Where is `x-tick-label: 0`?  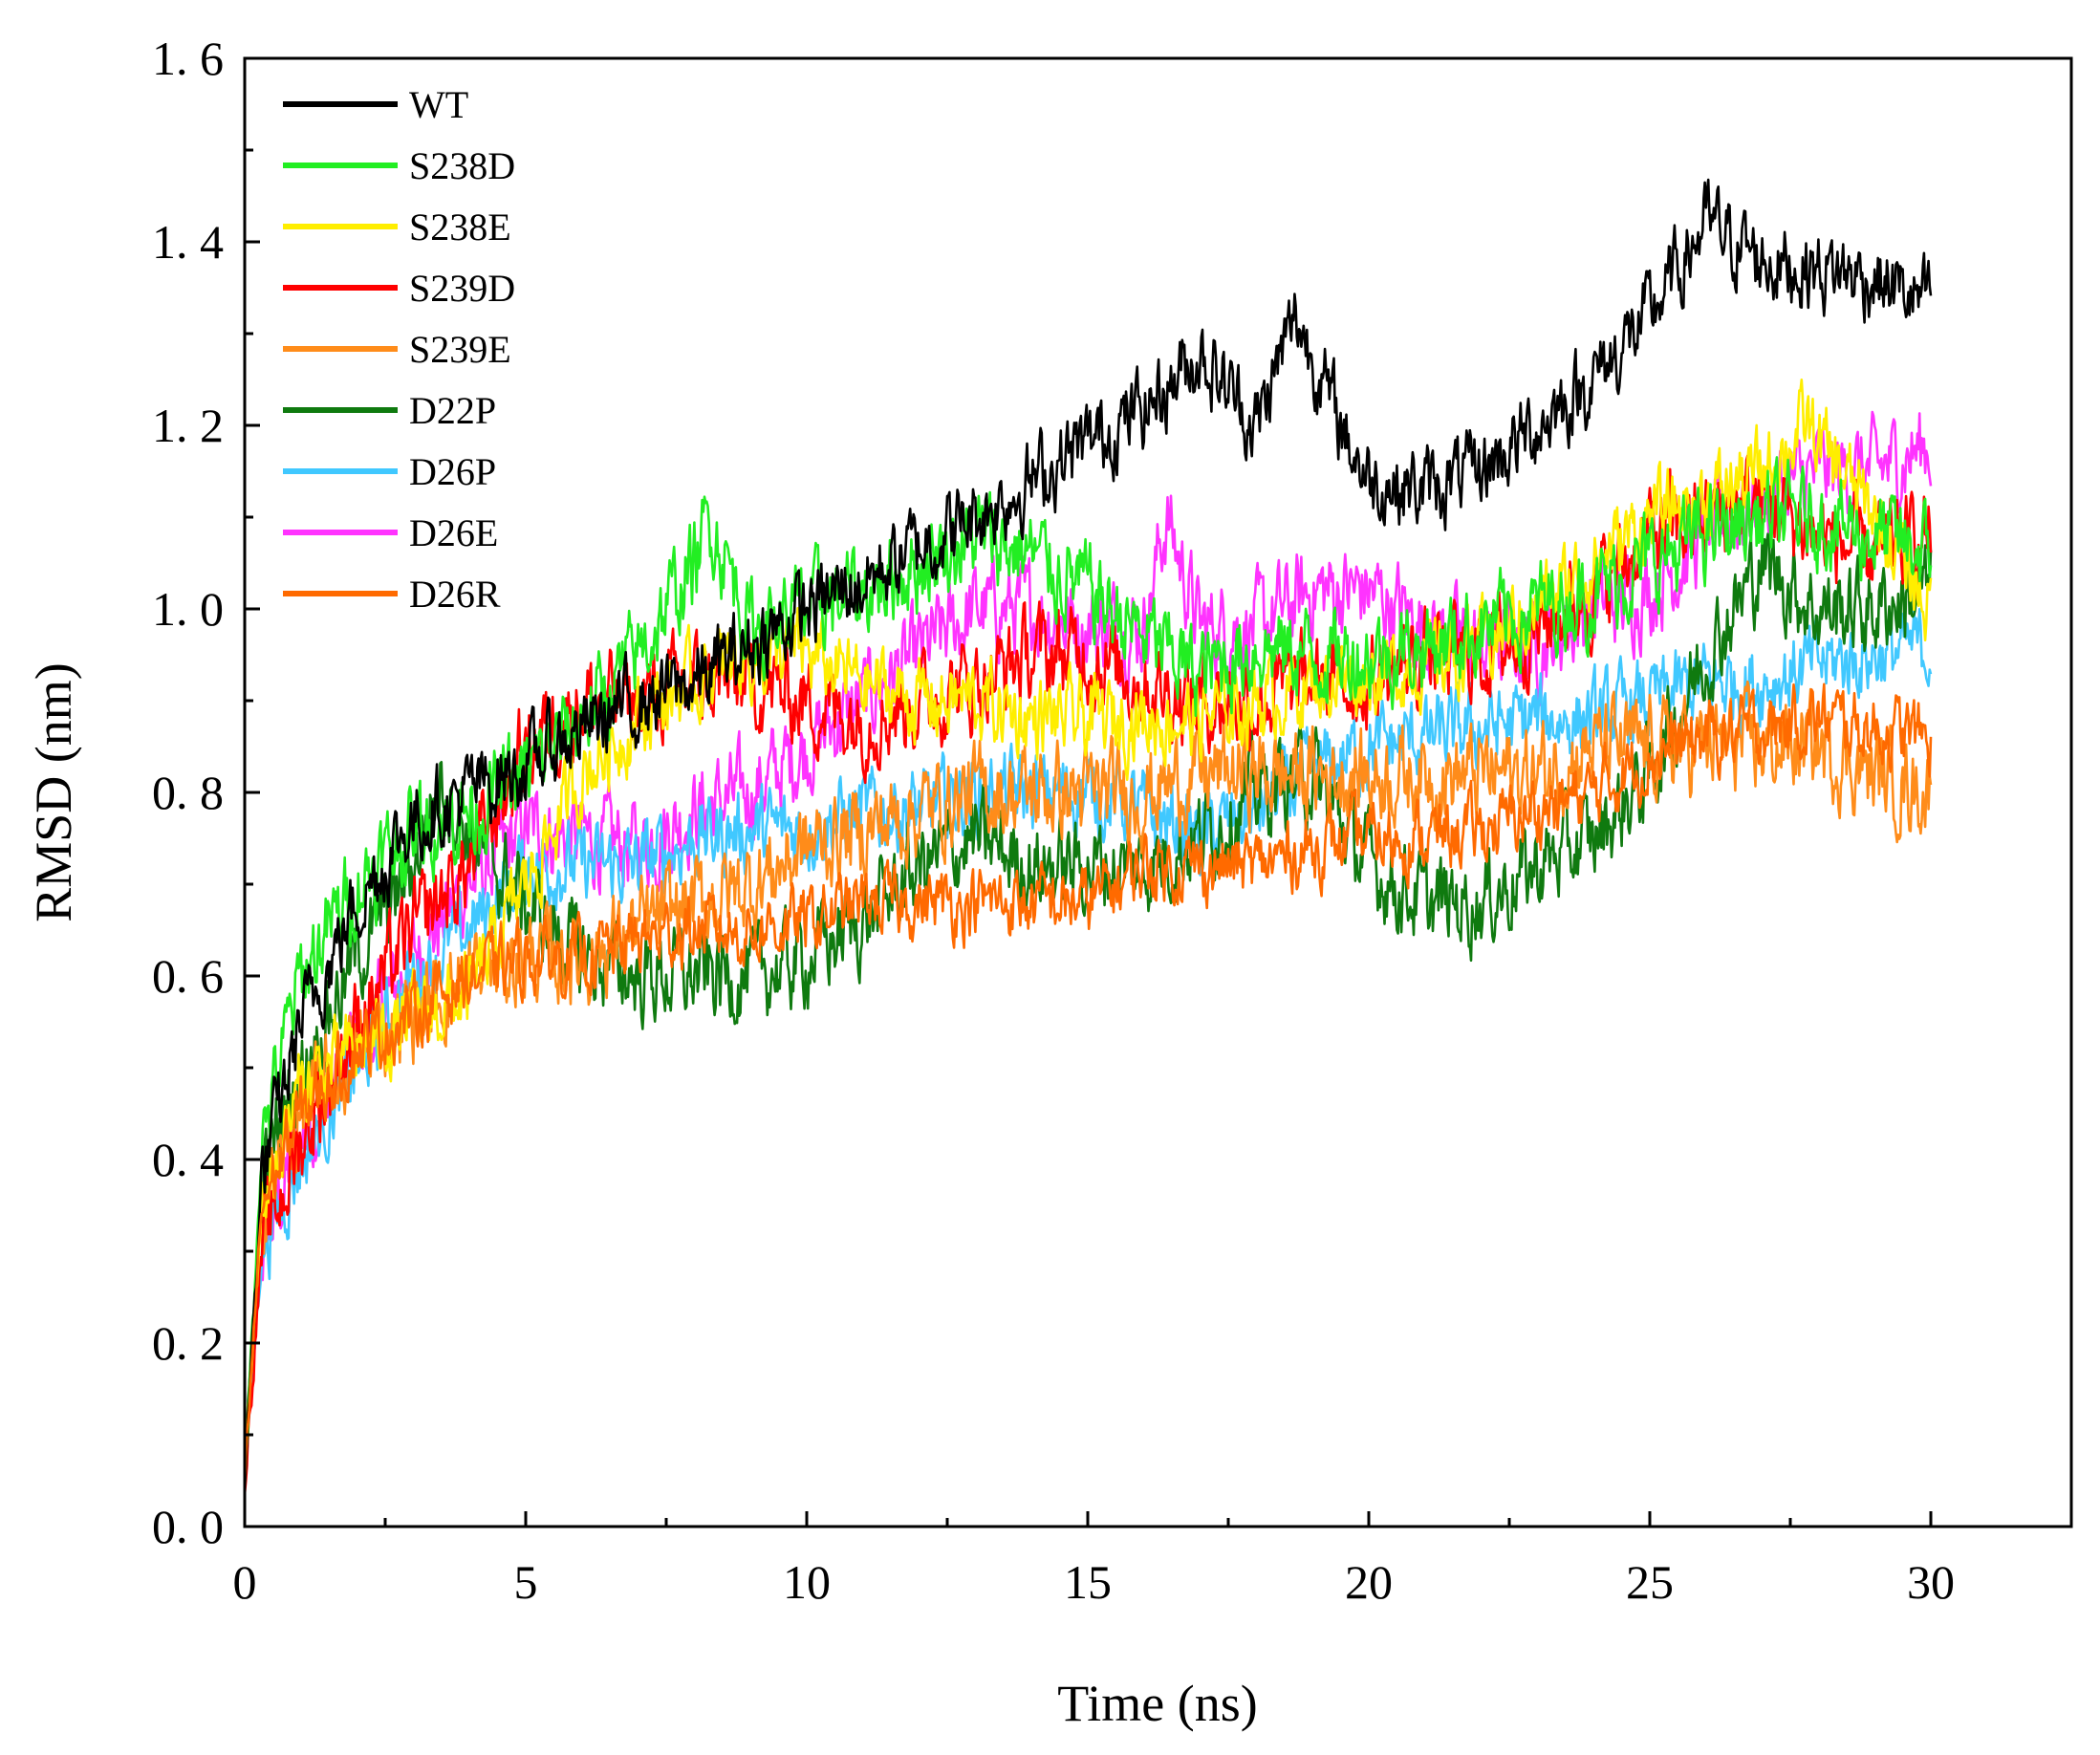
x-tick-label: 0 is located at coordinates (245, 1582).